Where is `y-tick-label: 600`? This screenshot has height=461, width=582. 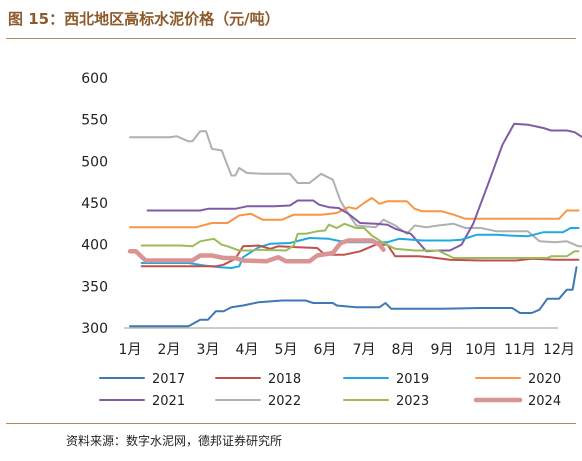 y-tick-label: 600 is located at coordinates (94, 79).